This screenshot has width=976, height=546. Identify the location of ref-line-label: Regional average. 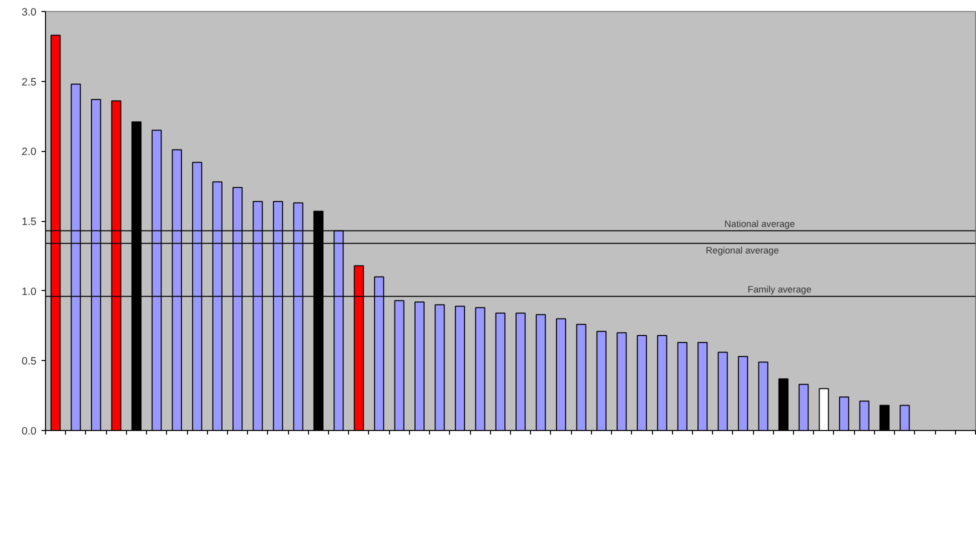
(742, 250).